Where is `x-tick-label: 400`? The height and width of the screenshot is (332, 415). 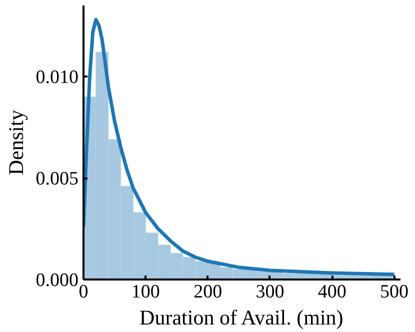
x-tick-label: 400 is located at coordinates (332, 292).